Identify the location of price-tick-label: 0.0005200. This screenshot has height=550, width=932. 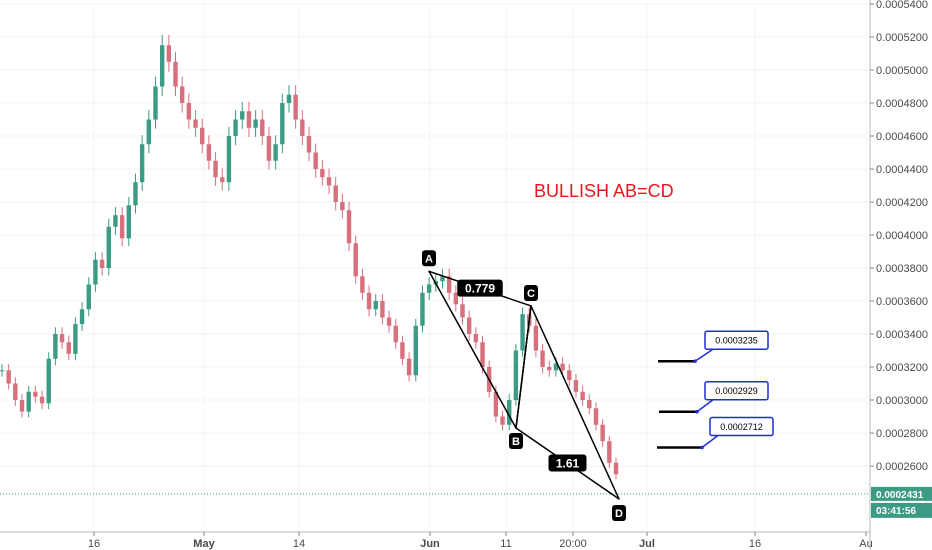
(902, 38).